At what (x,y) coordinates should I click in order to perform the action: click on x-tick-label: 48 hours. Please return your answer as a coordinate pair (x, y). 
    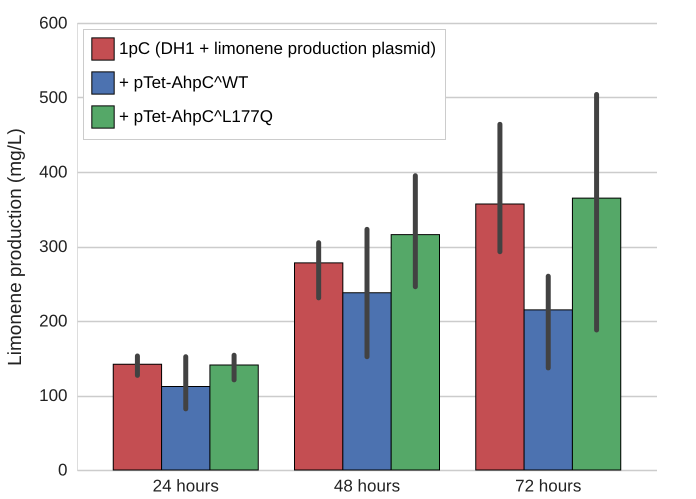
    Looking at the image, I should click on (367, 486).